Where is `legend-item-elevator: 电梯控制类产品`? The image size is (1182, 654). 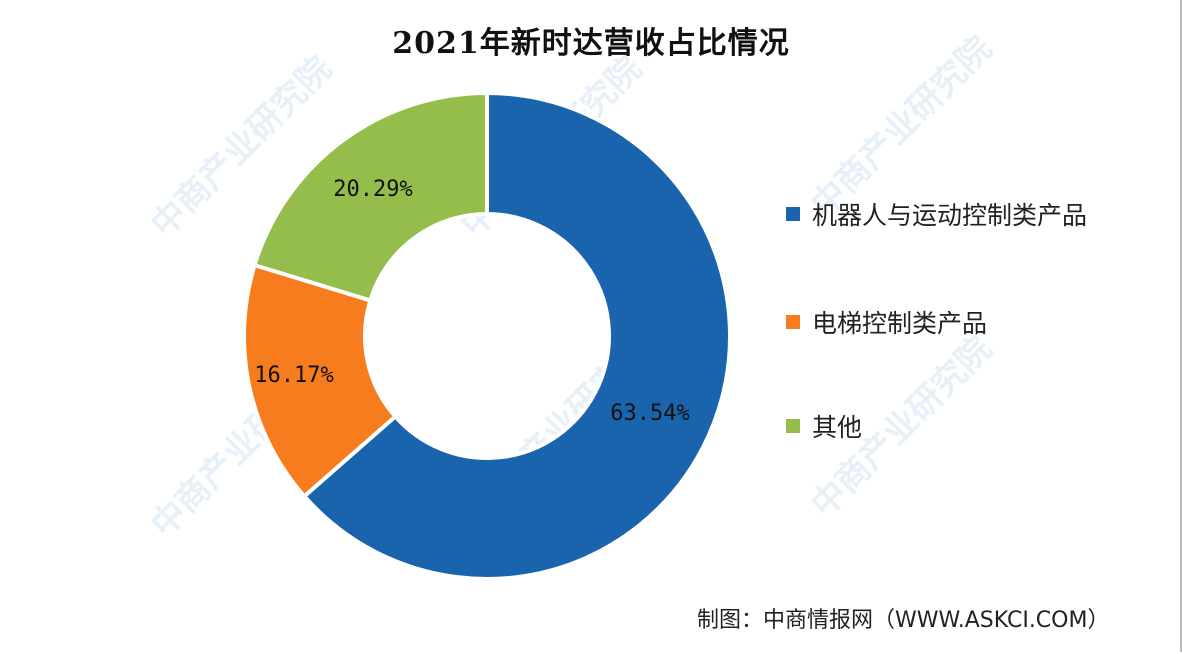
legend-item-elevator: 电梯控制类产品 is located at coordinates (886, 322).